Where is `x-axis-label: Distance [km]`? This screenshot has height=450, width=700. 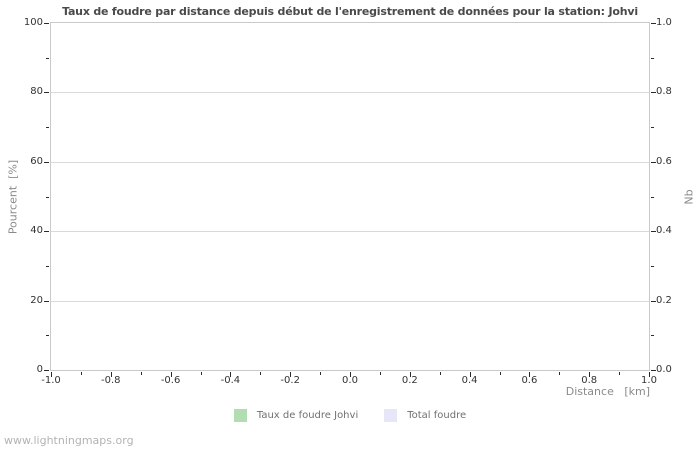
x-axis-label: Distance [km] is located at coordinates (607, 391).